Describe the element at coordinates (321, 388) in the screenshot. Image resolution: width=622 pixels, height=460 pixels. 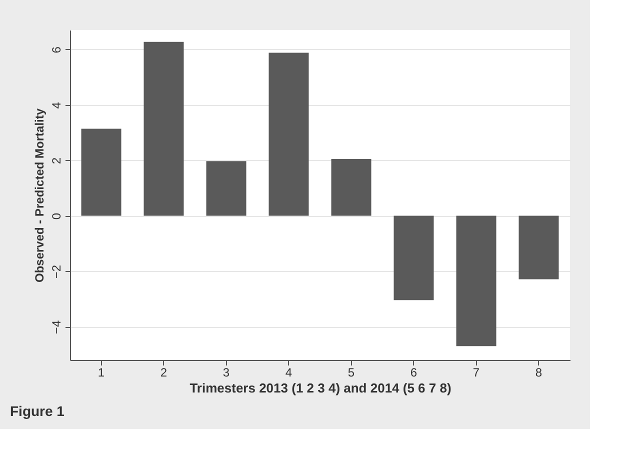
I see `x-axis-title: Trimesters 2013 (1 2 3 4) and 2014 (5 6 7 8)` at that location.